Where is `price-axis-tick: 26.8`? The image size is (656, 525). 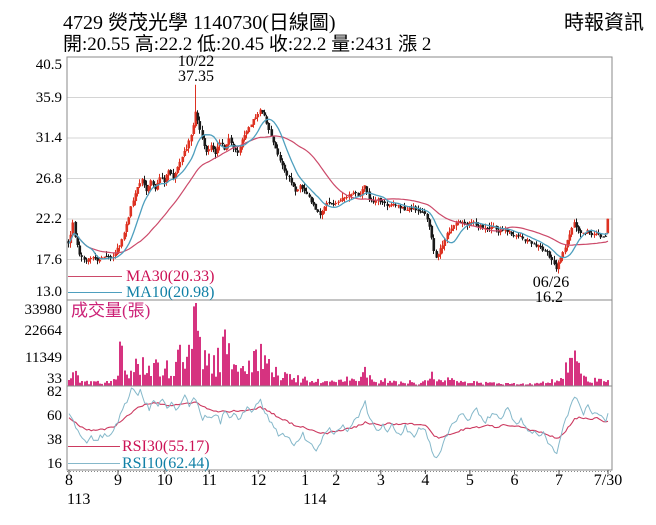
price-axis-tick: 26.8 is located at coordinates (48, 178).